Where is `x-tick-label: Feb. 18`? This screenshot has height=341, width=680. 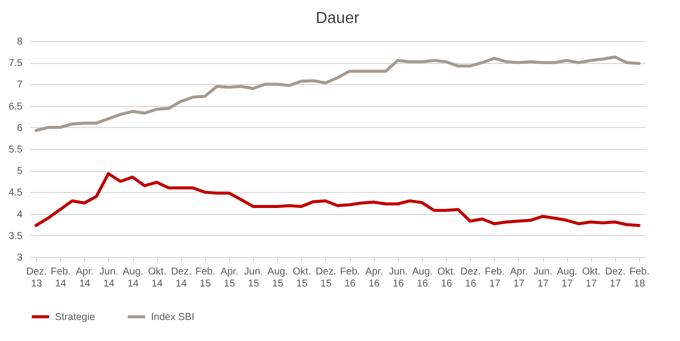 x-tick-label: Feb. 18 is located at coordinates (639, 278).